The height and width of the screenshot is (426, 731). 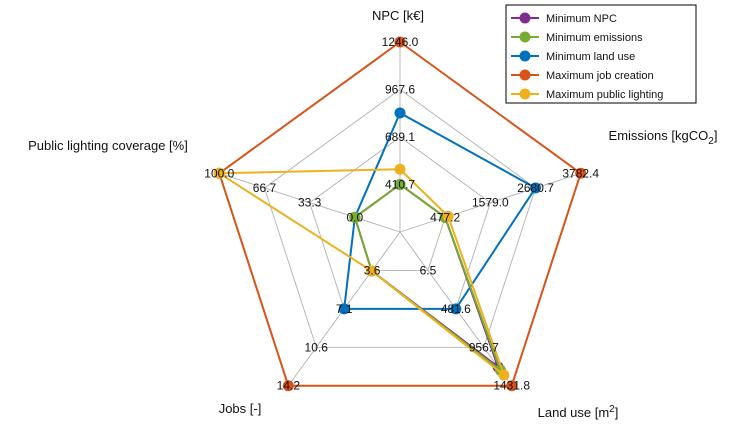 What do you see at coordinates (400, 90) in the screenshot?
I see `tick-label: 967.6` at bounding box center [400, 90].